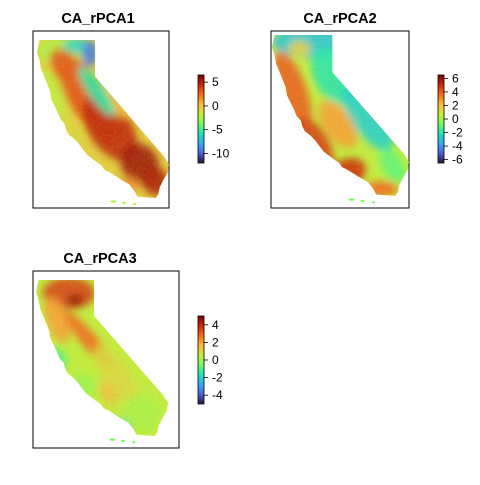 The image size is (480, 485). I want to click on panel-title: CA_rPCA2, so click(339, 19).